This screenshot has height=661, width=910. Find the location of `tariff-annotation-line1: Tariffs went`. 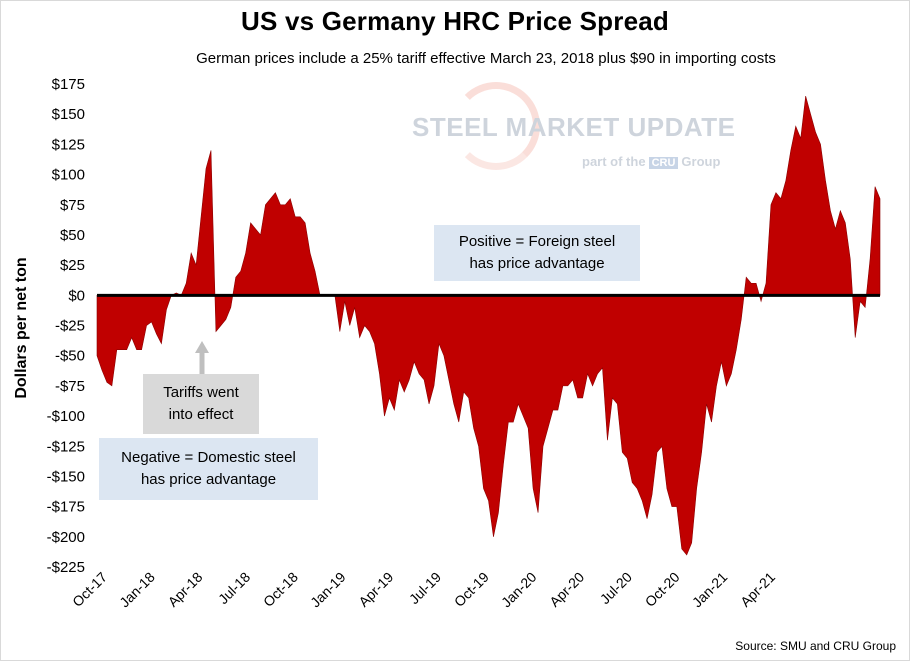

tariff-annotation-line1: Tariffs went is located at coordinates (201, 392).